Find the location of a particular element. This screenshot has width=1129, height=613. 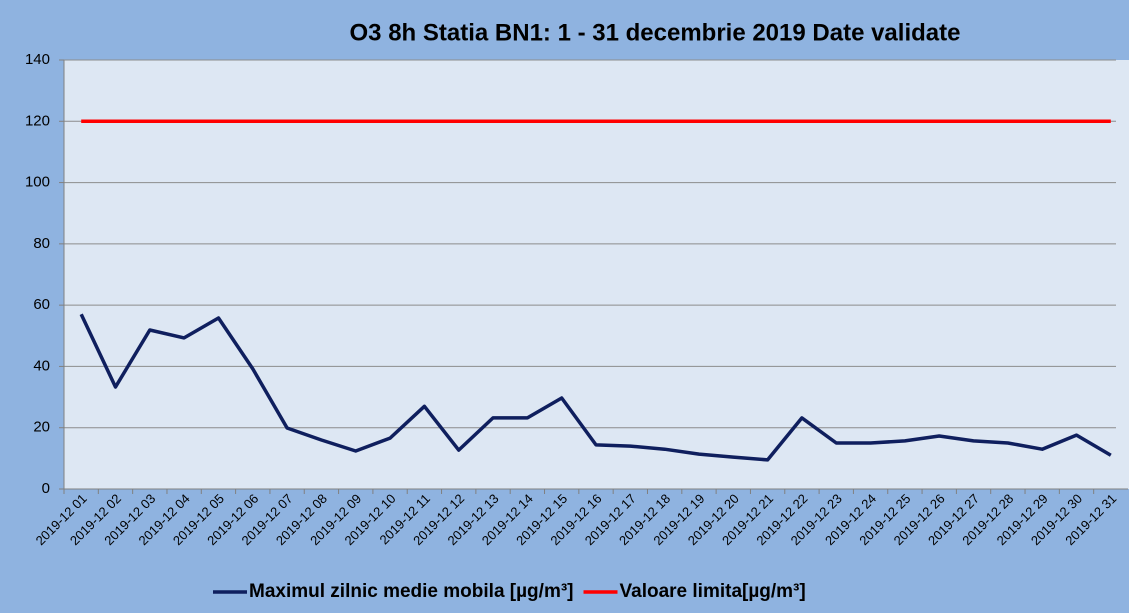

legend-label: Valoare limita[µg/m³] is located at coordinates (713, 591).